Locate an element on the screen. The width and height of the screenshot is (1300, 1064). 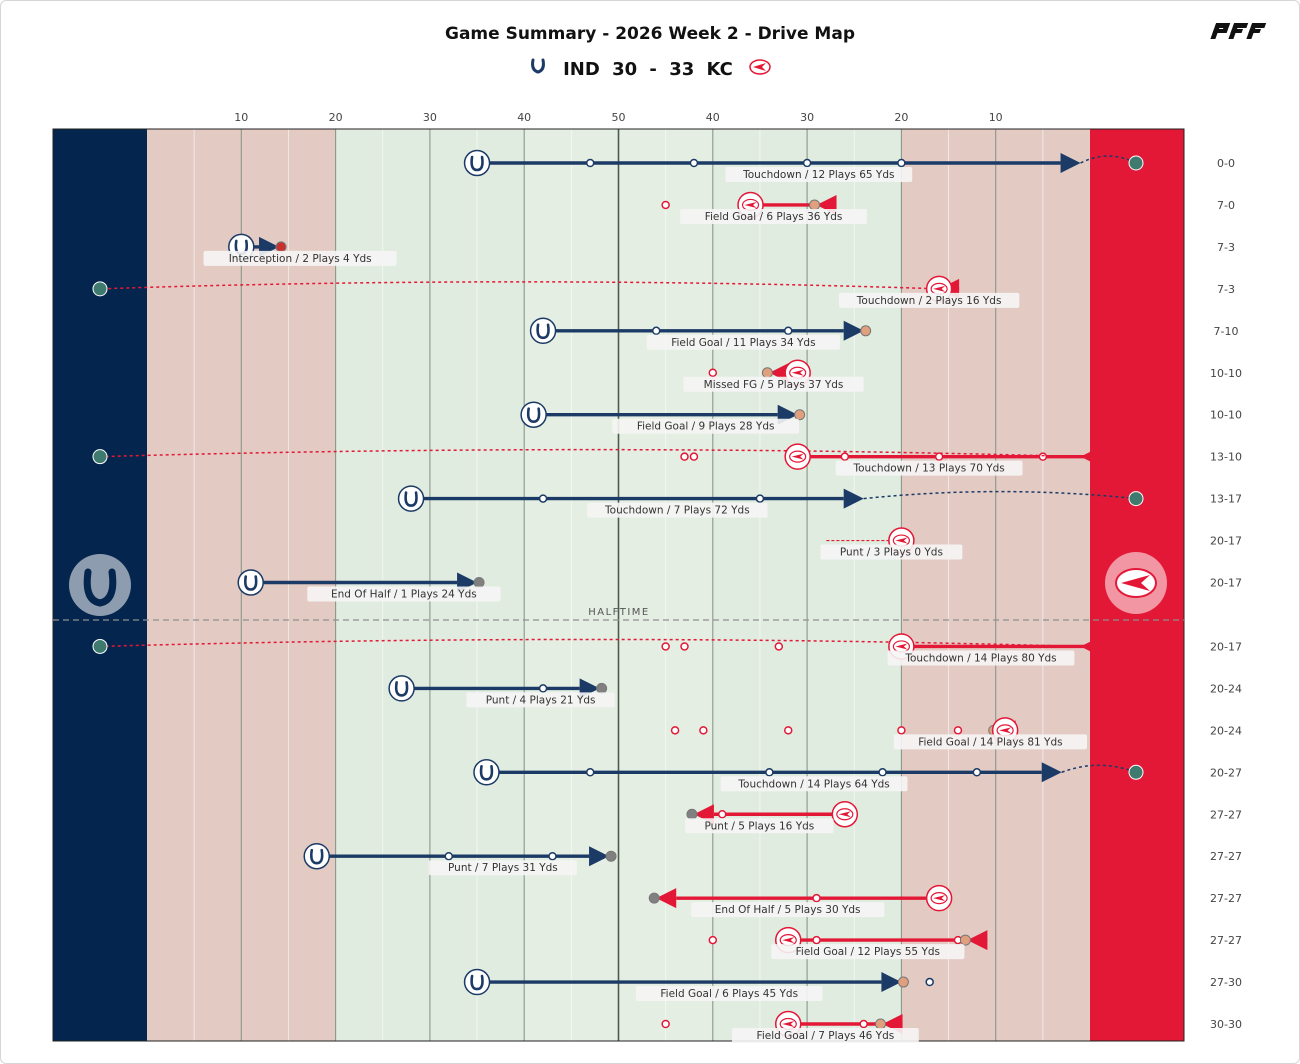
drive-row: Punt / 4 Plays 21 Yds is located at coordinates (501, 691).